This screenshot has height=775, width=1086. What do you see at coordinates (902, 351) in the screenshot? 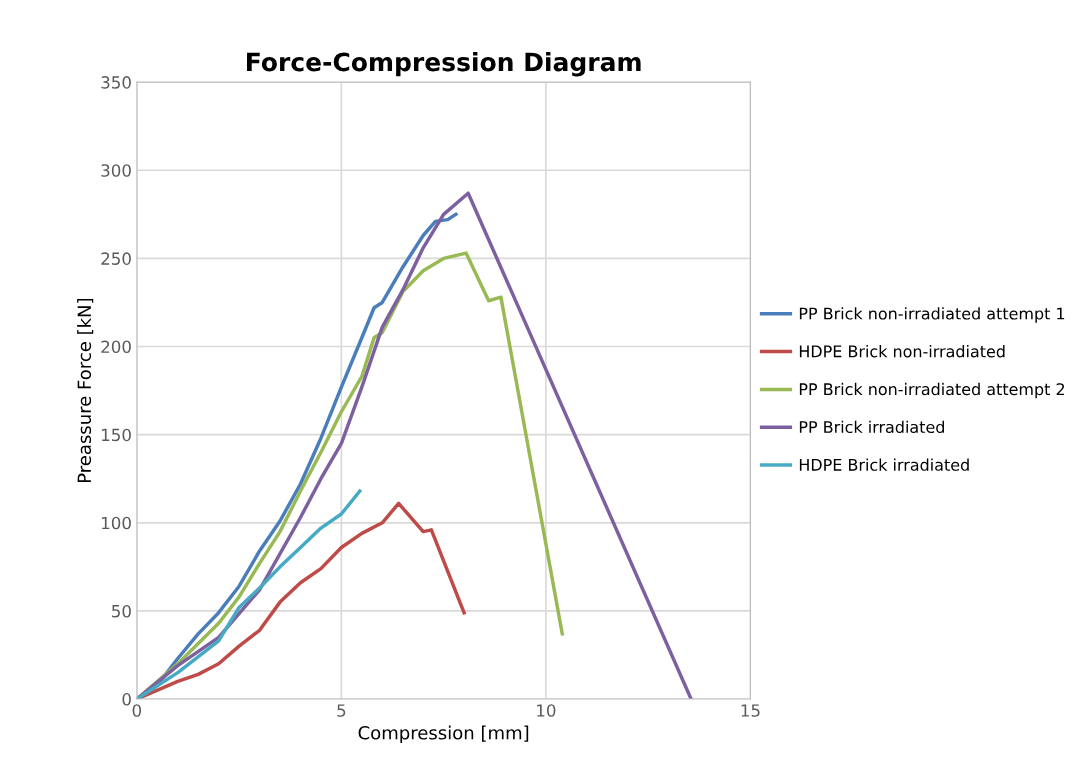
I see `legend-label: HDPE Brick non-irradiated` at bounding box center [902, 351].